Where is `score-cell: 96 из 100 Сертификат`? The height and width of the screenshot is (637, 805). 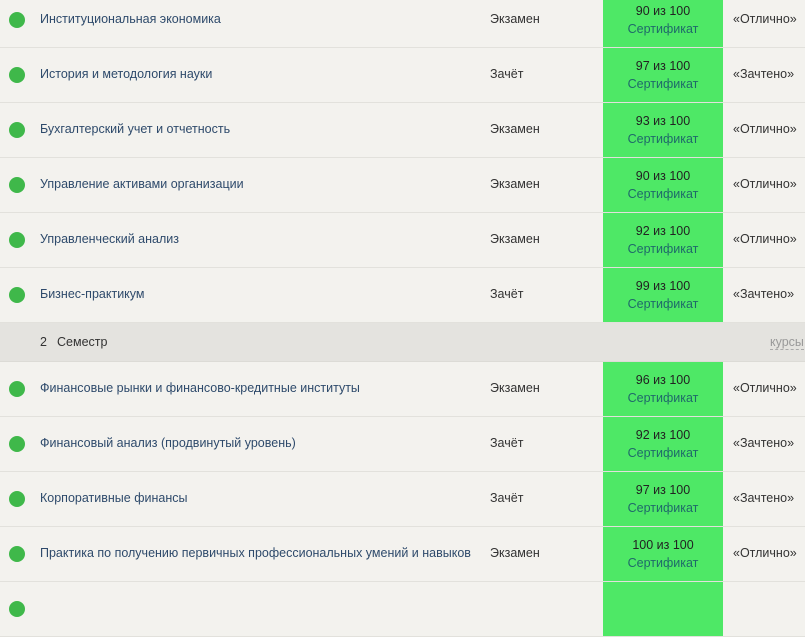
score-cell: 96 из 100 Сертификат is located at coordinates (663, 389).